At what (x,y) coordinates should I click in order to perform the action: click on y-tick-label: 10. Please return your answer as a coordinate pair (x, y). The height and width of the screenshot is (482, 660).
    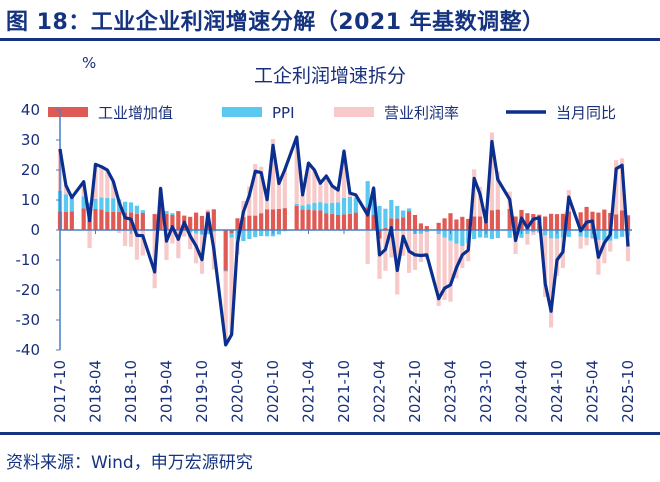
    Looking at the image, I should click on (30, 200).